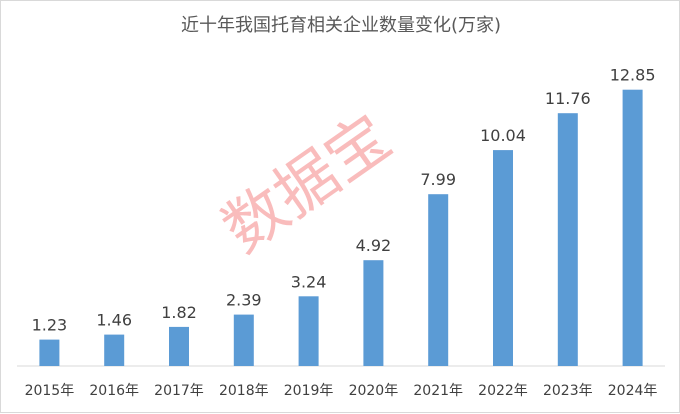 This screenshot has width=680, height=414. What do you see at coordinates (633, 391) in the screenshot?
I see `x-tick-label: 2024年` at bounding box center [633, 391].